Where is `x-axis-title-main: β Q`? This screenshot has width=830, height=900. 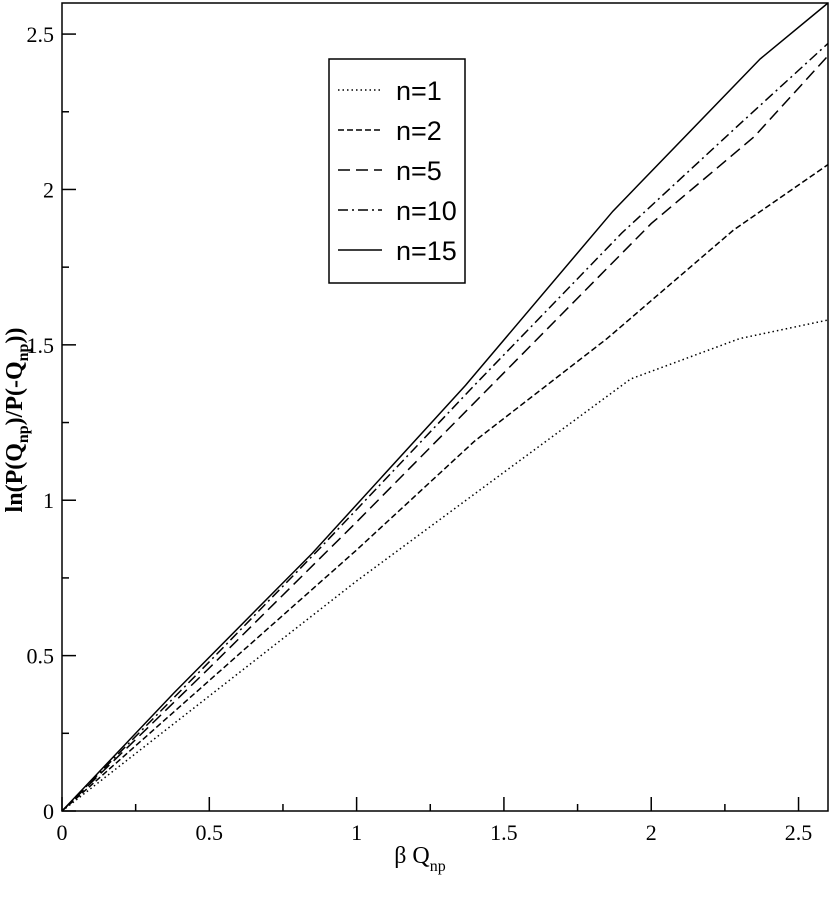 x-axis-title-main: β Q is located at coordinates (412, 856).